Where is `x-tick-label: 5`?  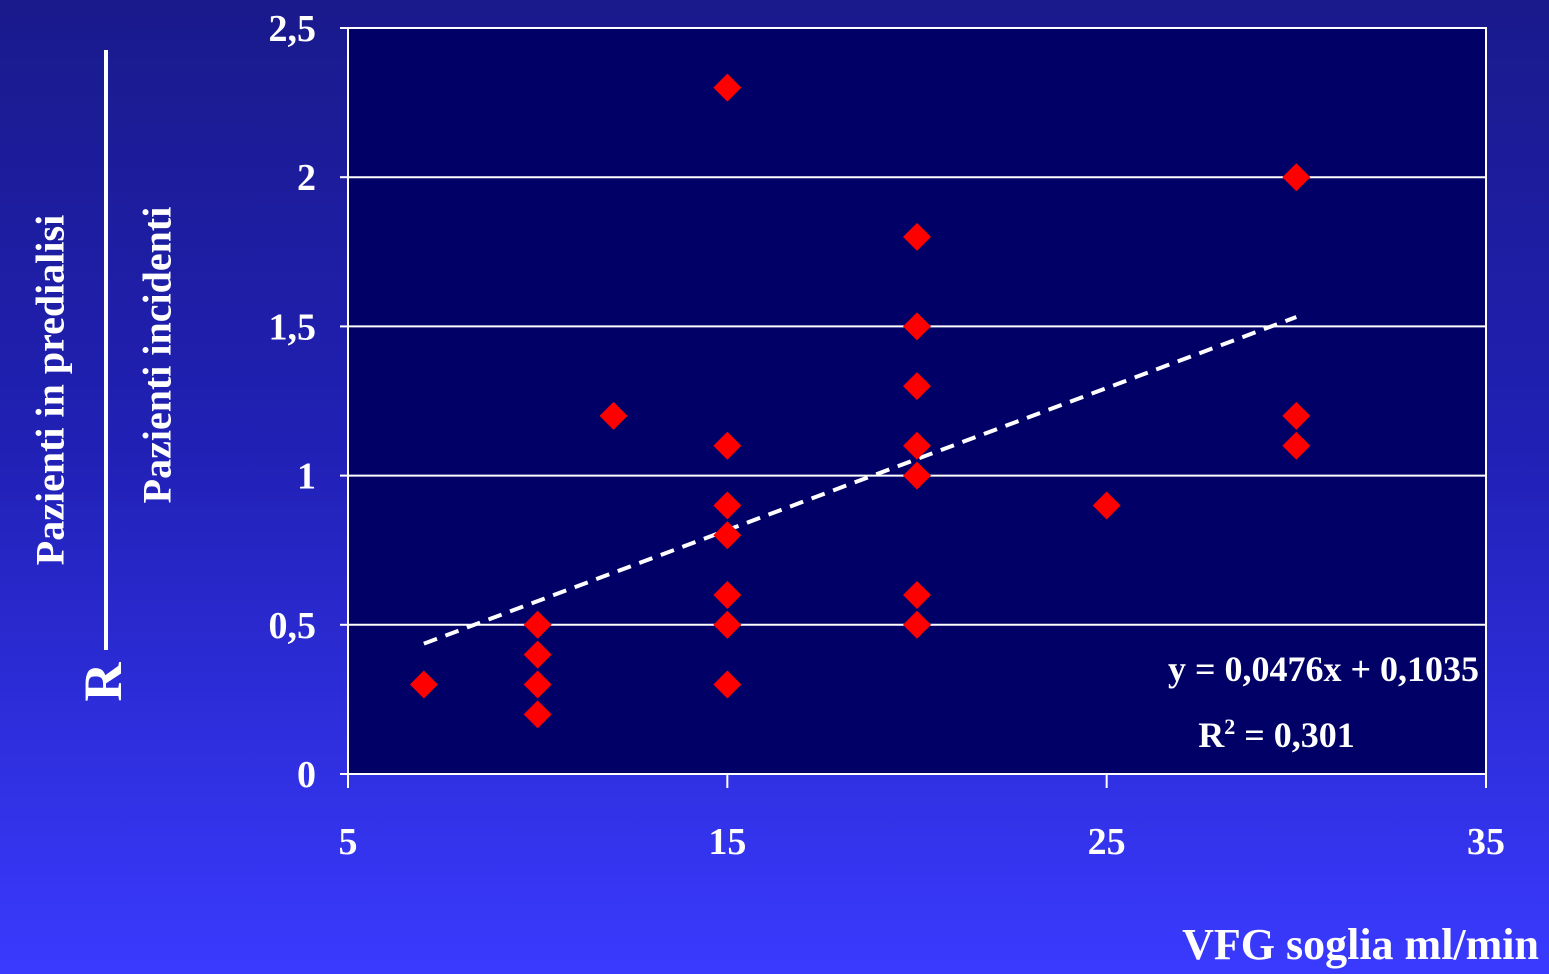 x-tick-label: 5 is located at coordinates (348, 842).